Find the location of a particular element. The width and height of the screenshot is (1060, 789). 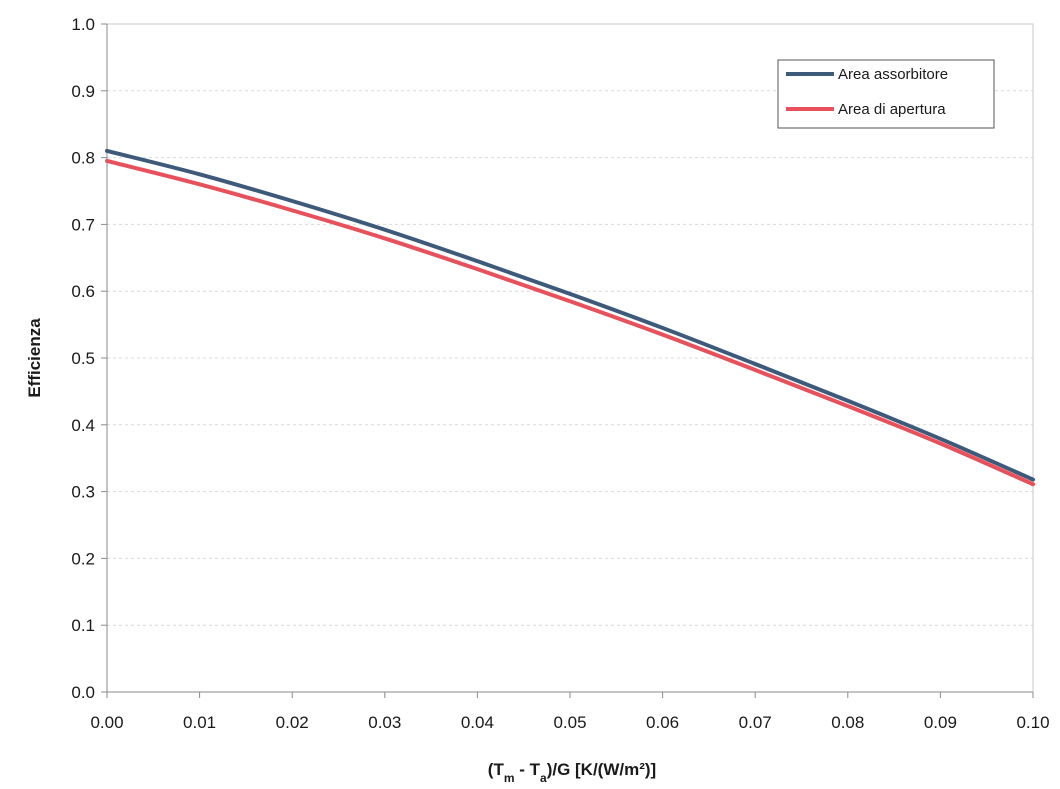

legend-box is located at coordinates (886, 94).